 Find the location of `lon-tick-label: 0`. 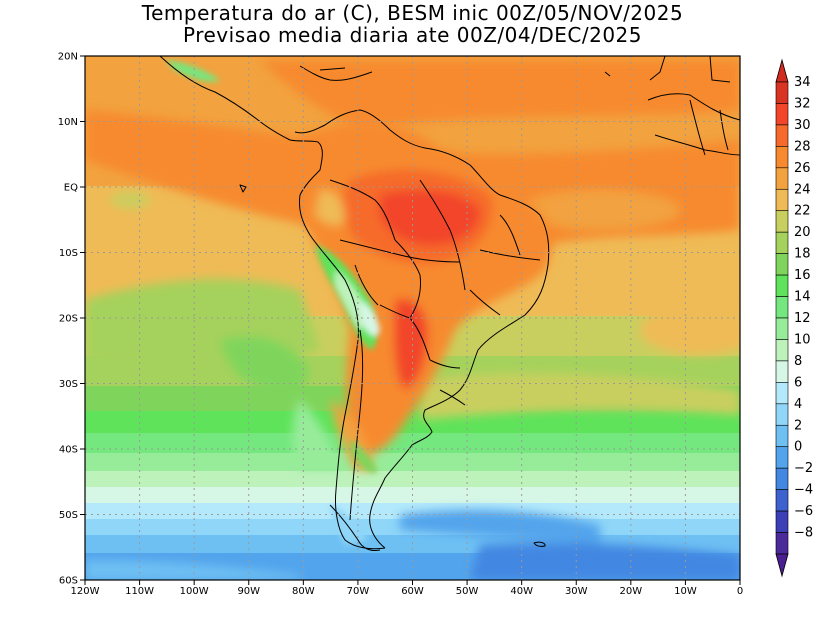

lon-tick-label: 0 is located at coordinates (740, 591).